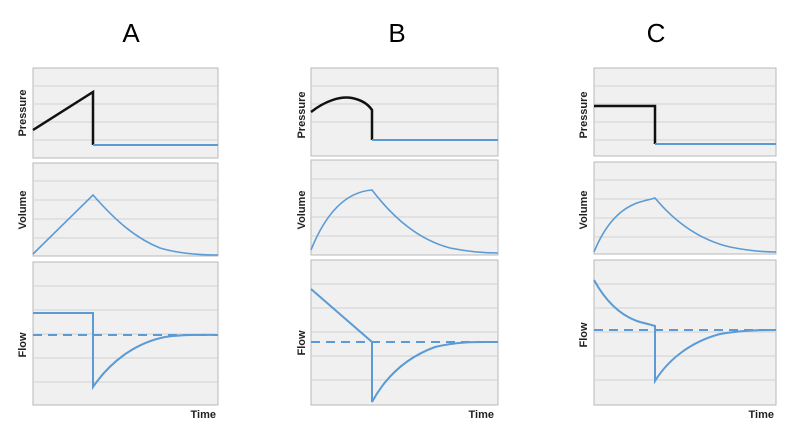 The image size is (795, 430). I want to click on flow-panel-c: Flow Time, so click(677, 340).